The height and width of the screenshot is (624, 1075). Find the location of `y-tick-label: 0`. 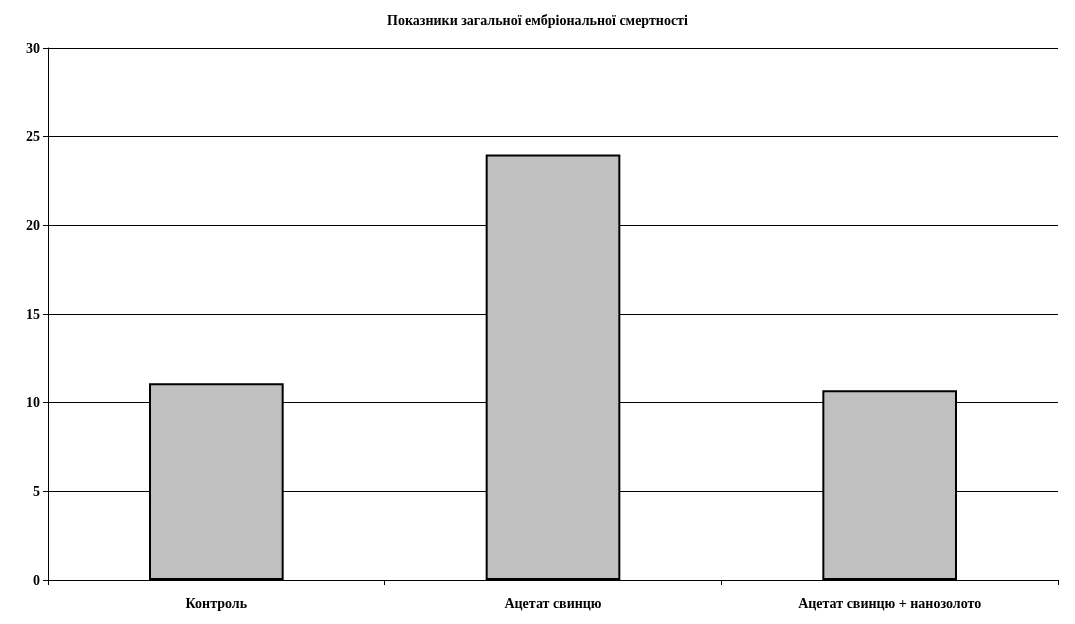

y-tick-label: 0 is located at coordinates (36, 580).